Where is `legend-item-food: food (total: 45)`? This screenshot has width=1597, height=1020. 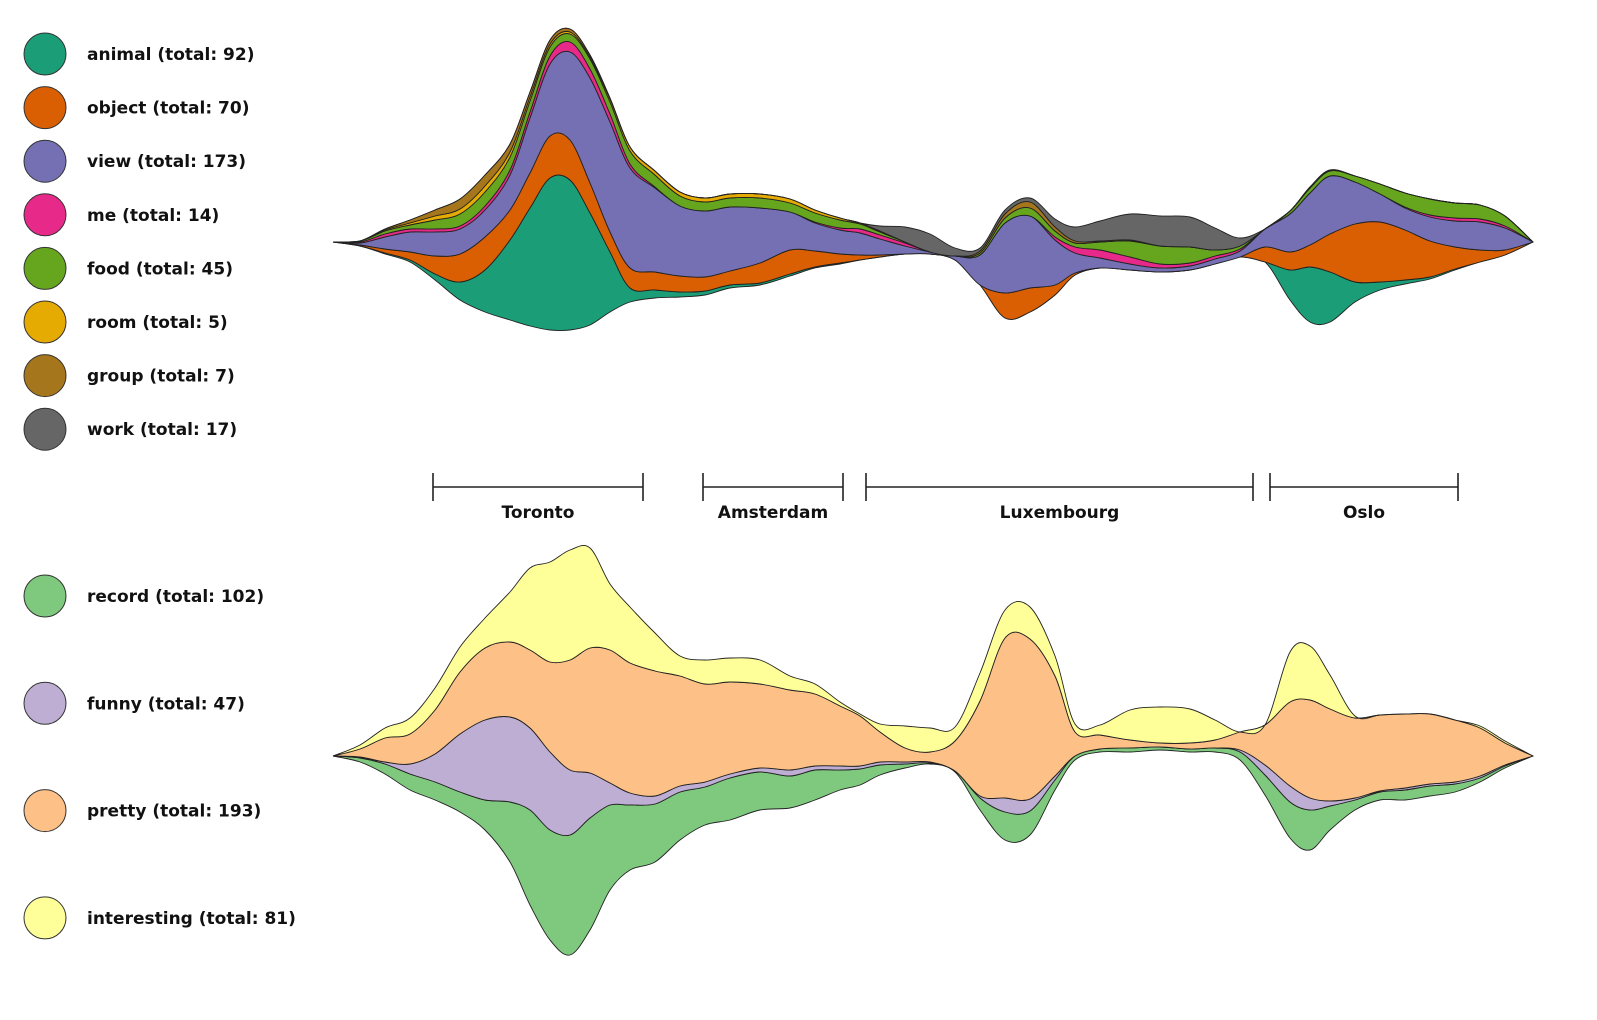
legend-item-food: food (total: 45) is located at coordinates (128, 268).